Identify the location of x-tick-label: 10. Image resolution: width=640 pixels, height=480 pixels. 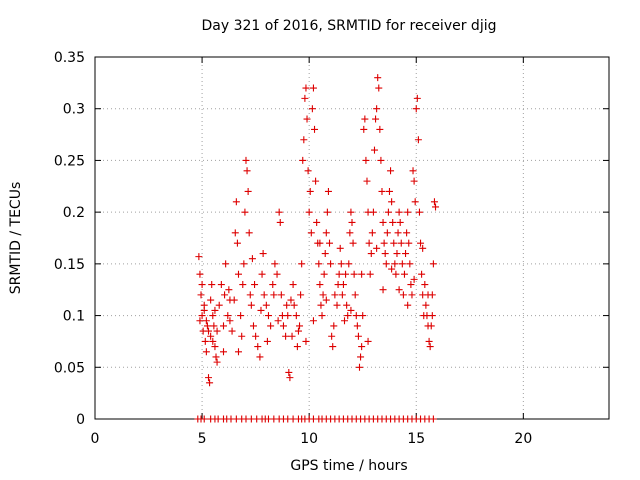
(309, 439).